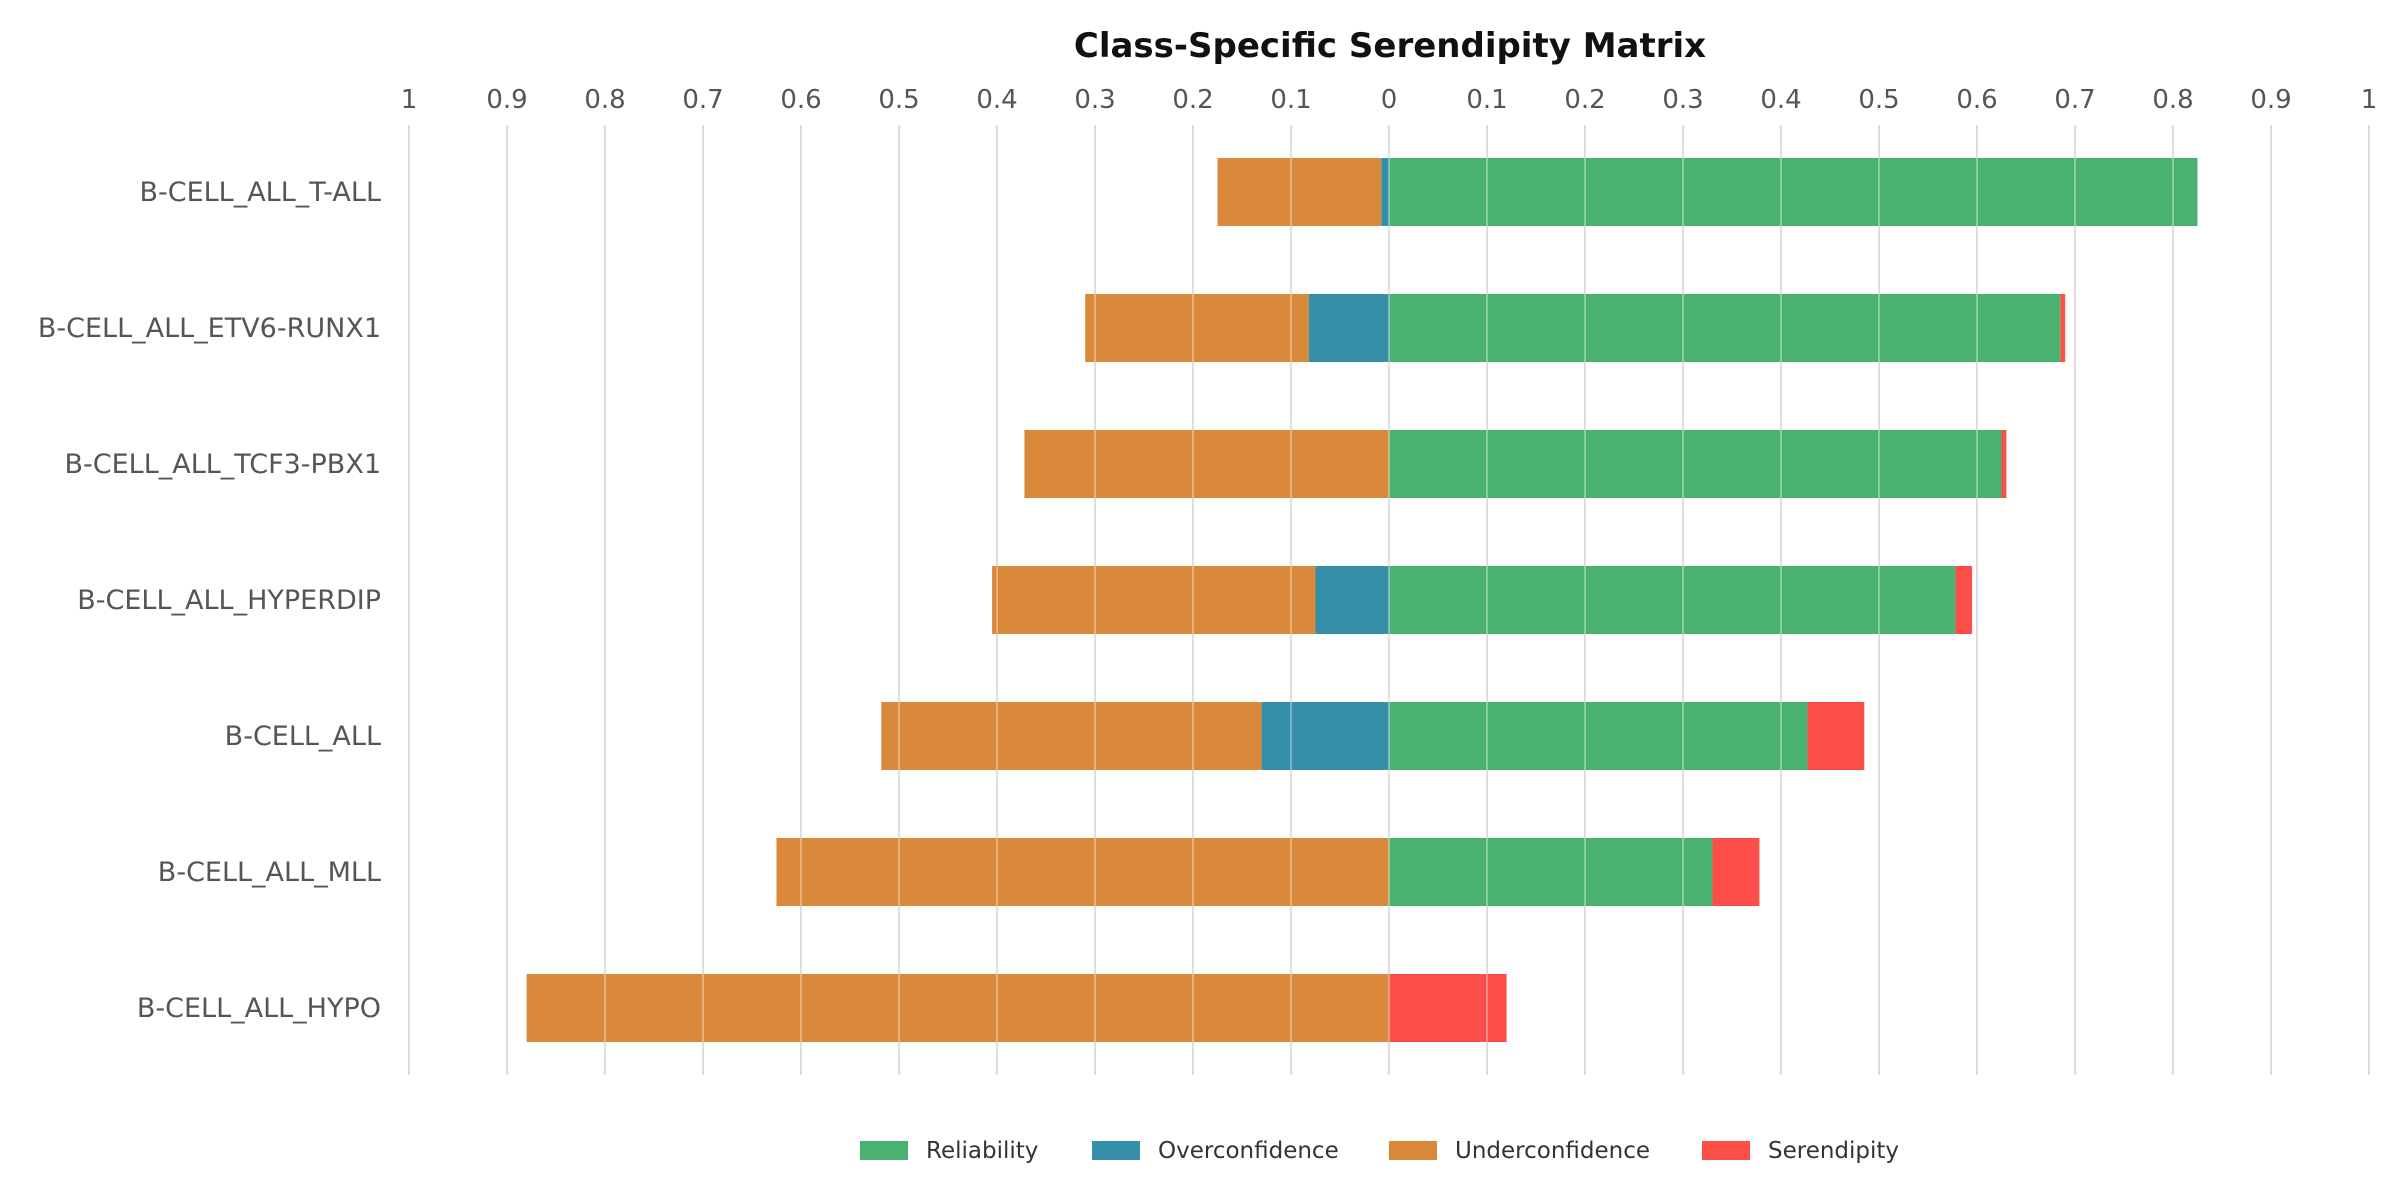 This screenshot has height=1201, width=2401. I want to click on legend-swatch-serendipity, so click(1726, 1150).